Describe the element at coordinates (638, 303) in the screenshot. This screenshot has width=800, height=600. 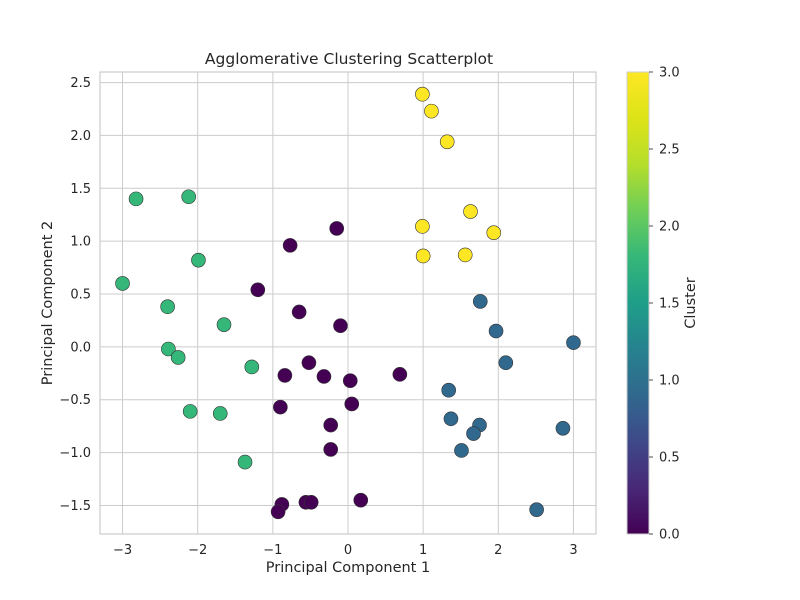
I see `colorbar-gradient` at that location.